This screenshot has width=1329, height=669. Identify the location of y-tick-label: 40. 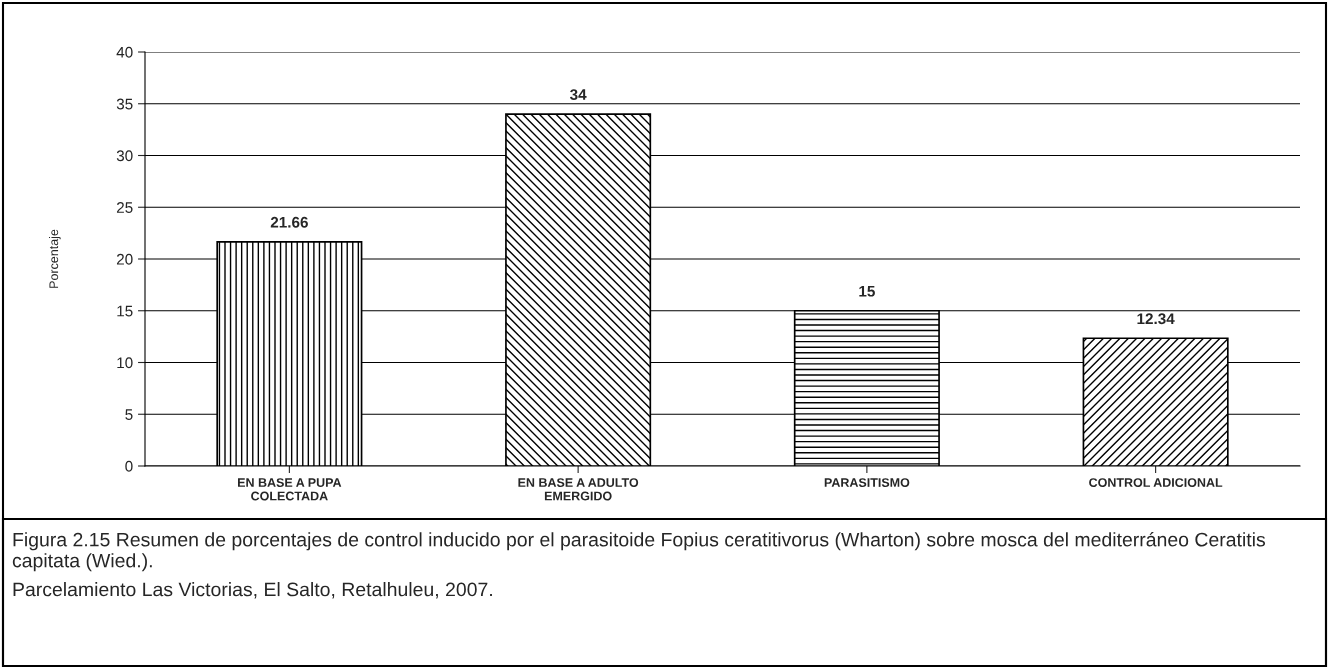
(124, 52).